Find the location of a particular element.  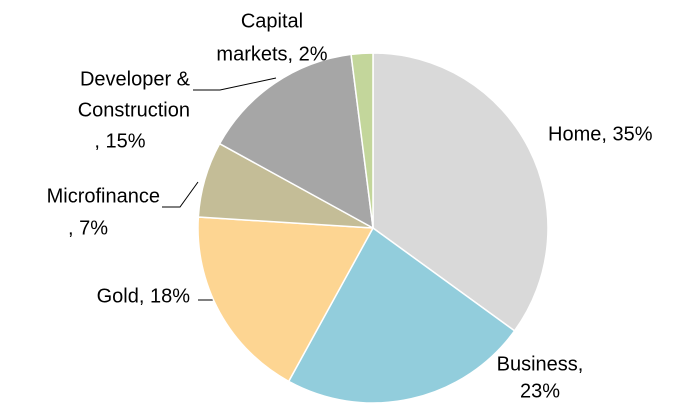

data-label: Home, 35% is located at coordinates (600, 134).